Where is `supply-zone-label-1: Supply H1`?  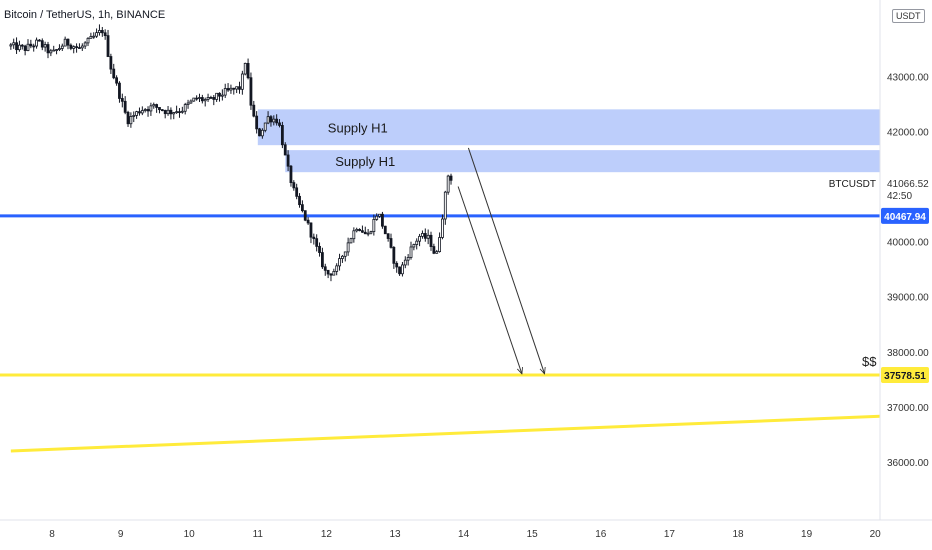 supply-zone-label-1: Supply H1 is located at coordinates (365, 161).